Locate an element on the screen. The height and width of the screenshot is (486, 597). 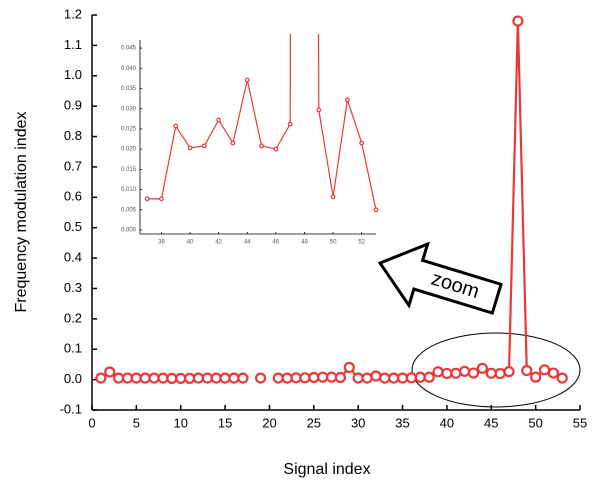
x-tick-label: 25 is located at coordinates (314, 422).